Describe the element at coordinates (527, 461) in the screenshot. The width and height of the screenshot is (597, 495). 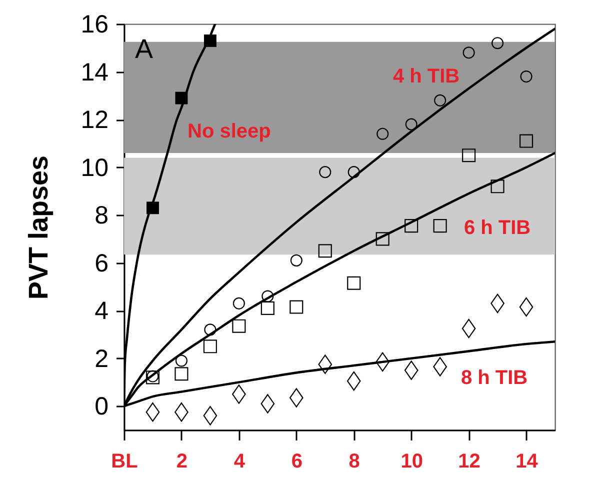
I see `x-tick-label: 14` at that location.